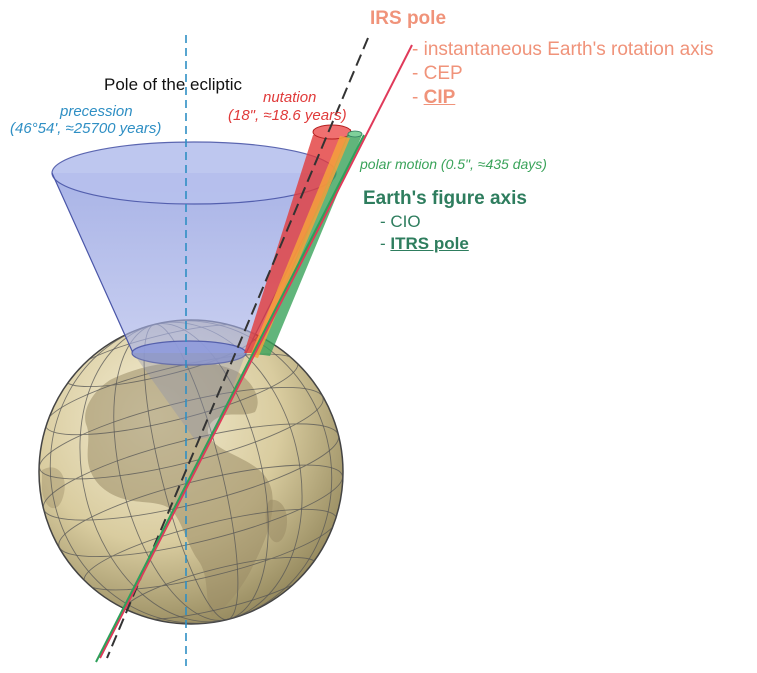 This screenshot has height=673, width=757. I want to click on itrs-dash: -, so click(385, 243).